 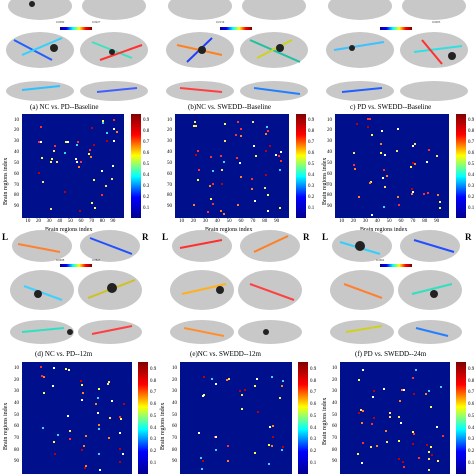 I want to click on heatmap-xtick: 50, so click(x=389, y=221).